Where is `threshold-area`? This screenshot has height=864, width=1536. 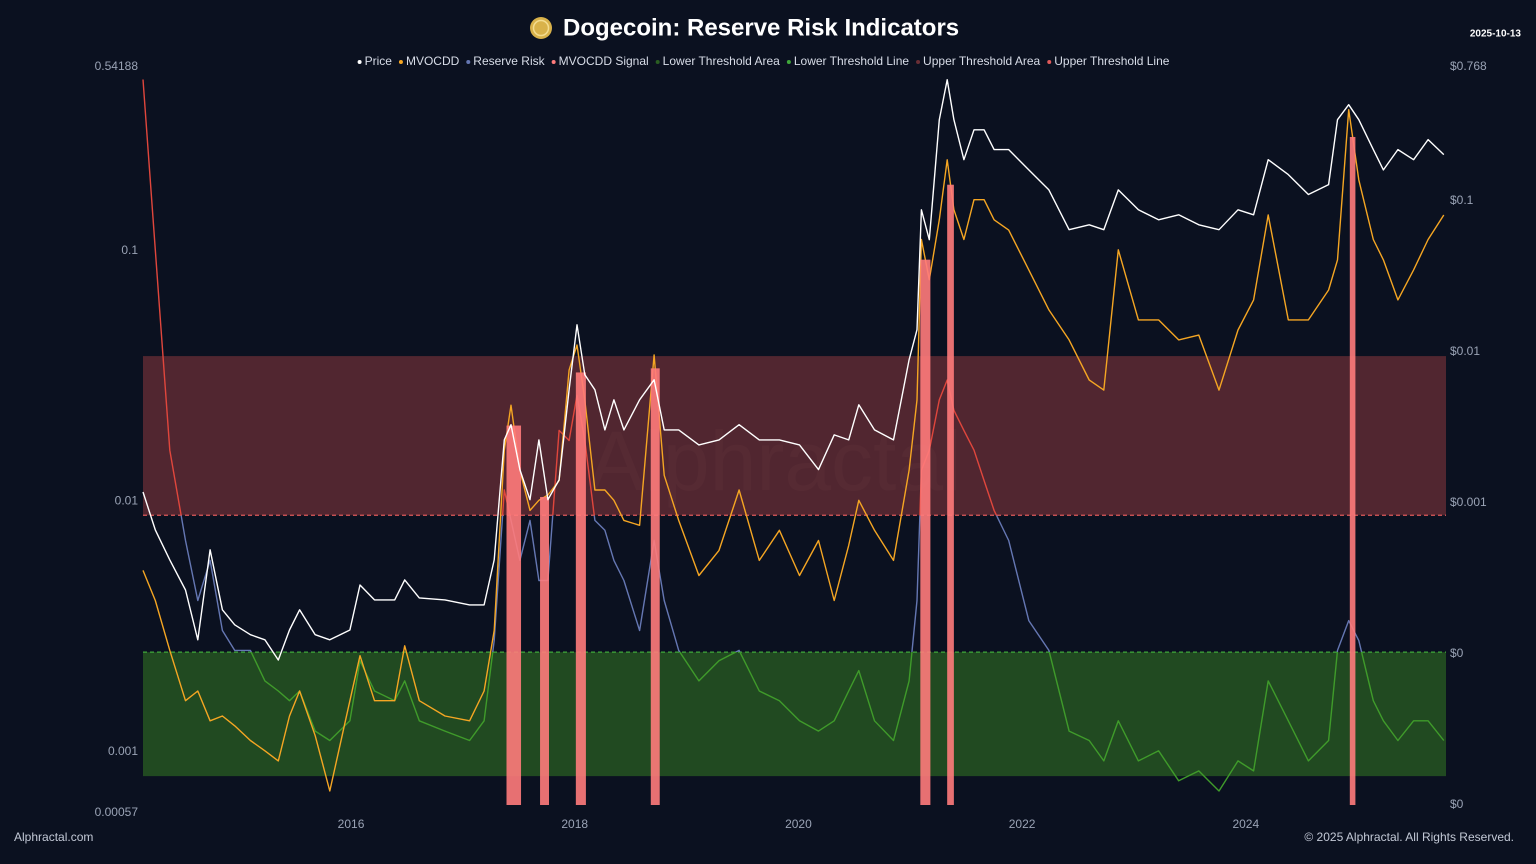
threshold-area is located at coordinates (794, 714).